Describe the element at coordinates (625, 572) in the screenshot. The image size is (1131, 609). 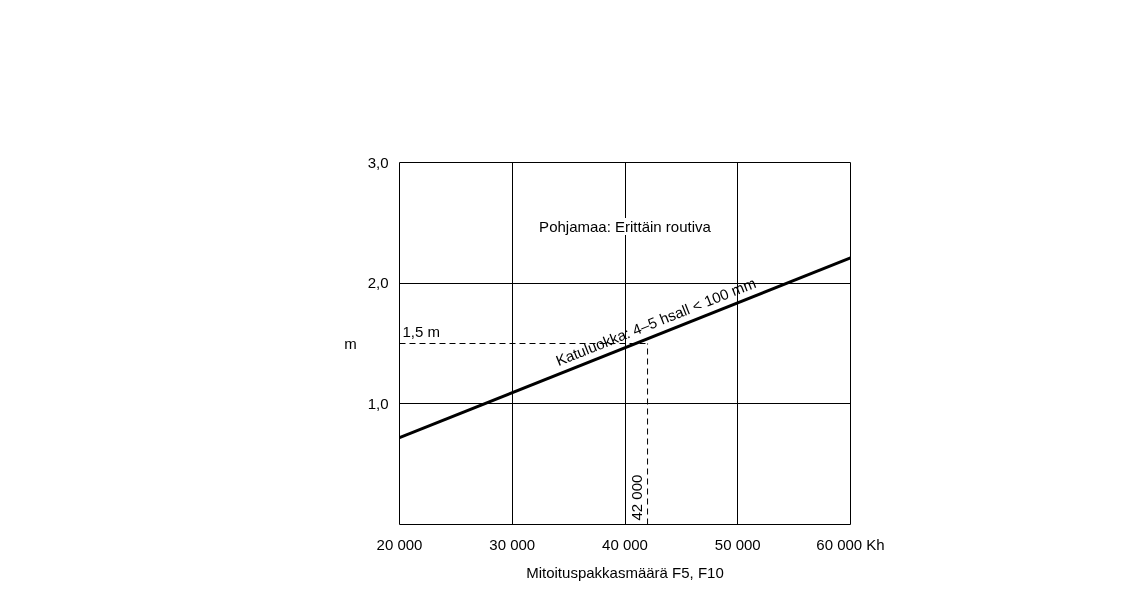
I see `x-axis-title: Mitoituspakkasmäärä F5, F10` at that location.